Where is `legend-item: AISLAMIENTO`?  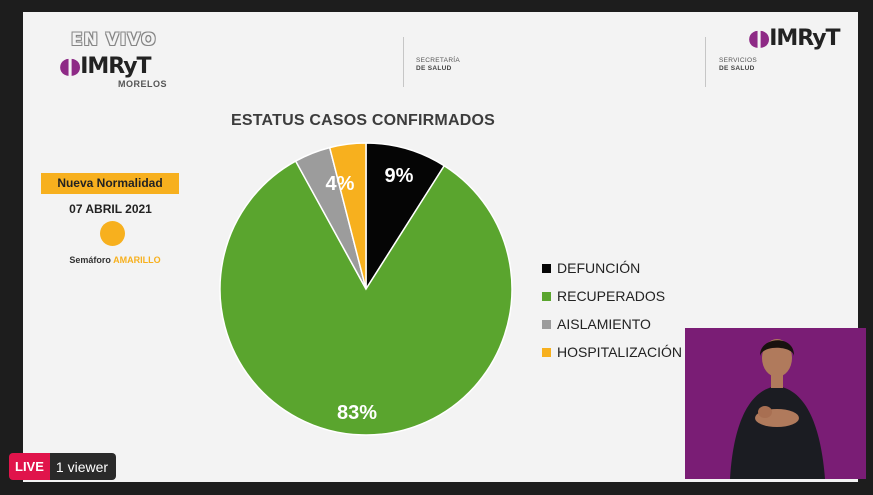 legend-item: AISLAMIENTO is located at coordinates (612, 324).